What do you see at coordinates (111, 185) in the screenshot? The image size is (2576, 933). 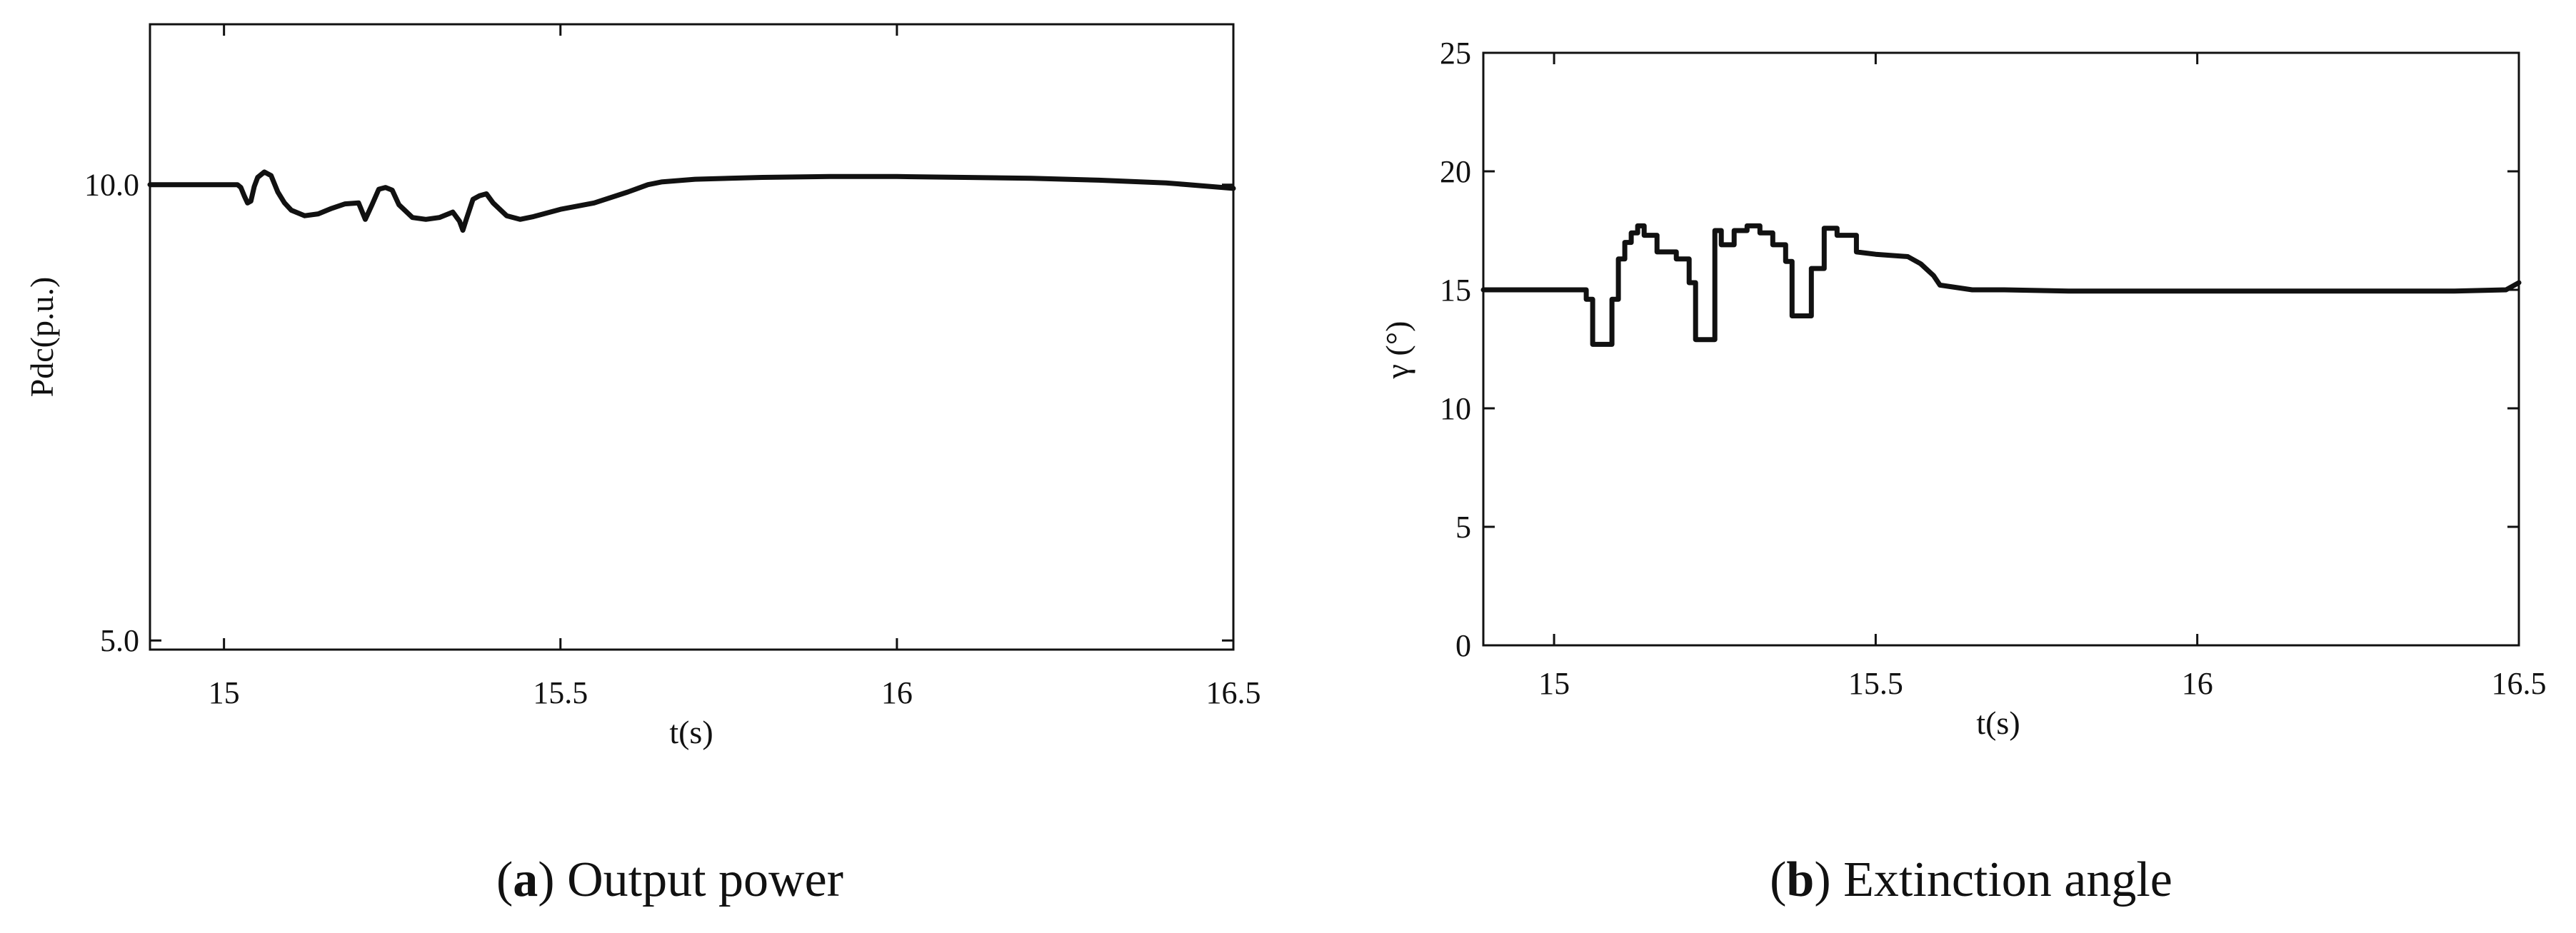 I see `chart-a-y-tick-label: 10.0` at bounding box center [111, 185].